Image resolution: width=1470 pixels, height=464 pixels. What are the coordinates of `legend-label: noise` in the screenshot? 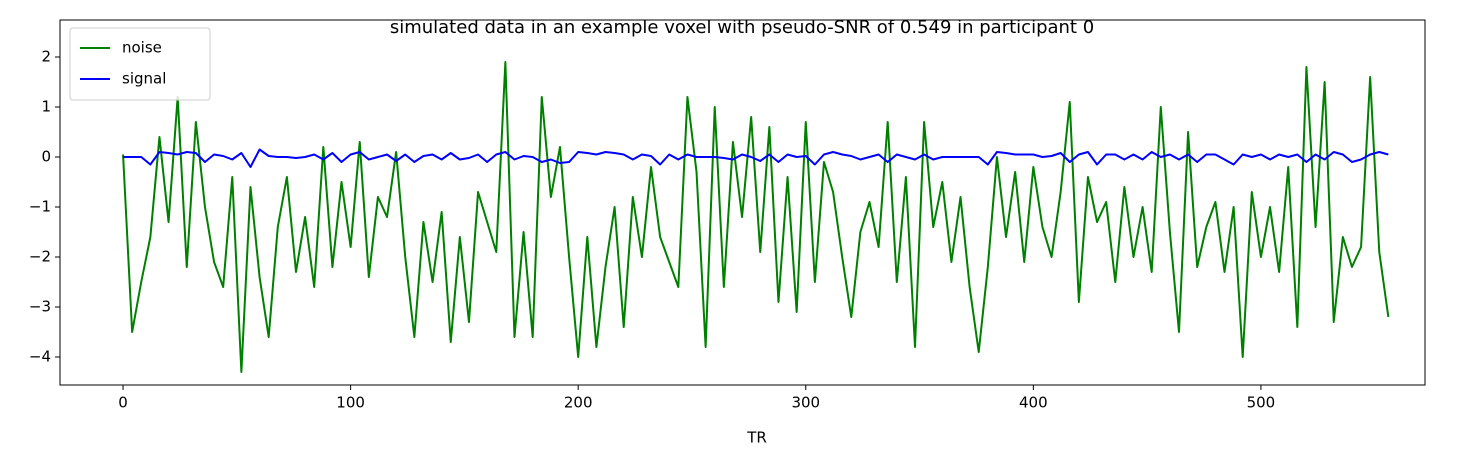 It's located at (142, 48).